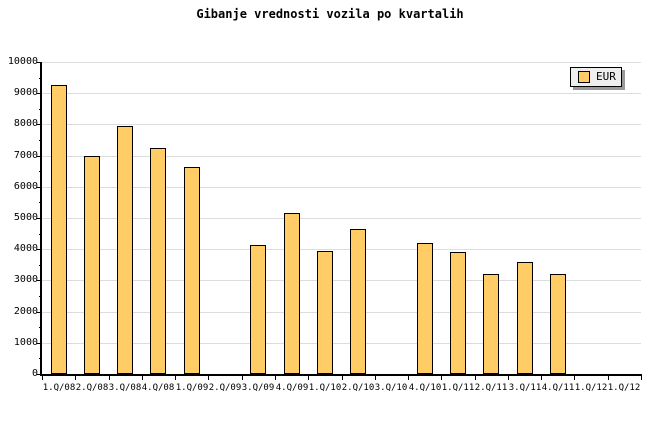 The width and height of the screenshot is (660, 440). I want to click on y-tick-label: 6000, so click(25, 186).